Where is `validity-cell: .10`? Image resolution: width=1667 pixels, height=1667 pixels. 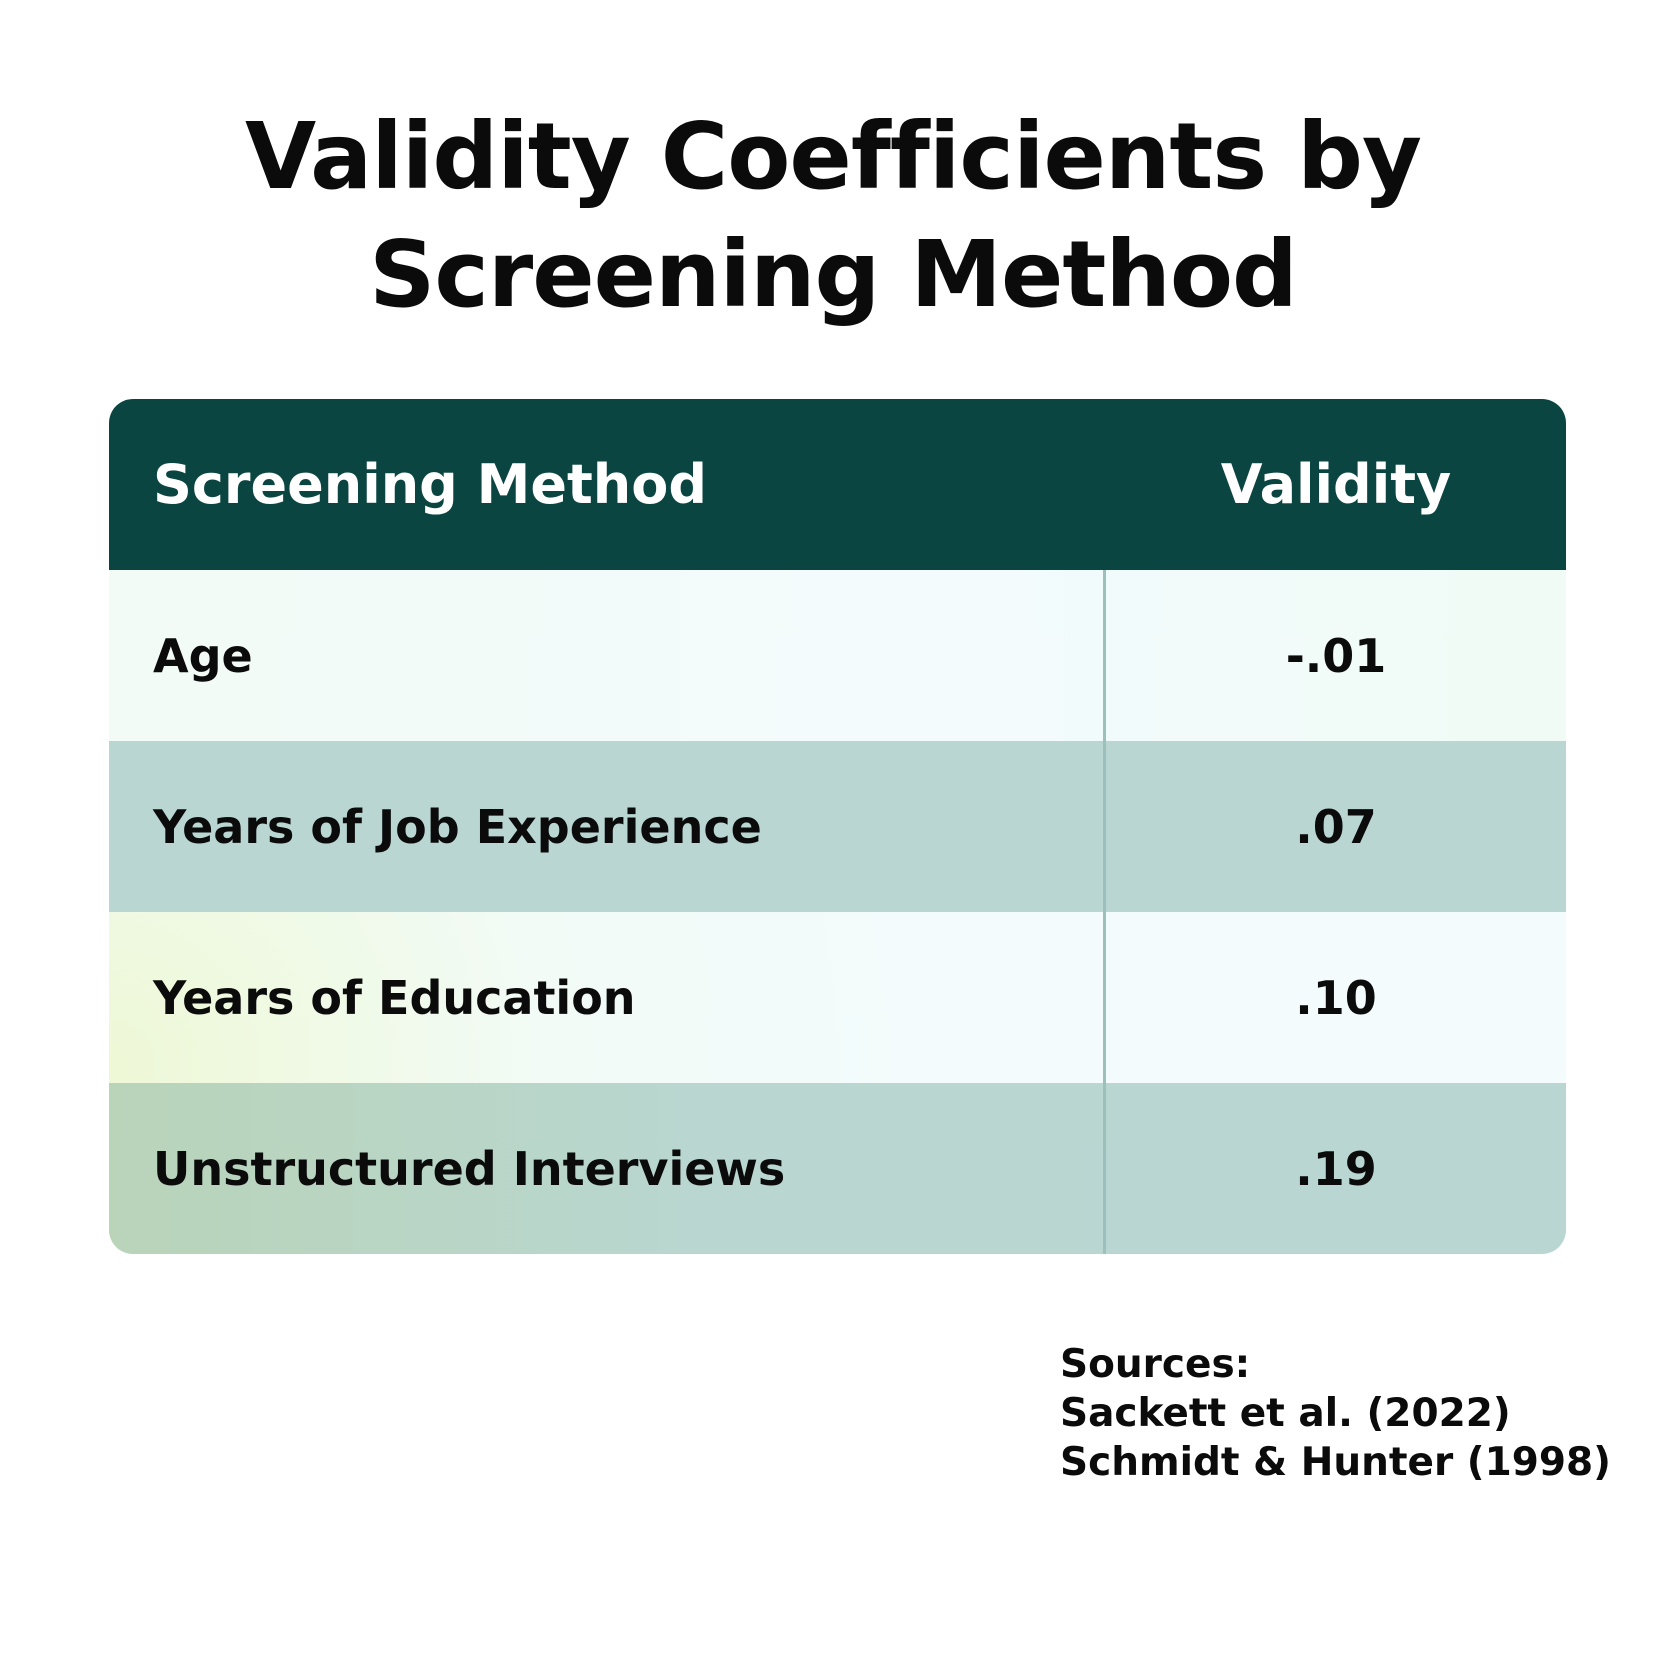 validity-cell: .10 is located at coordinates (1336, 997).